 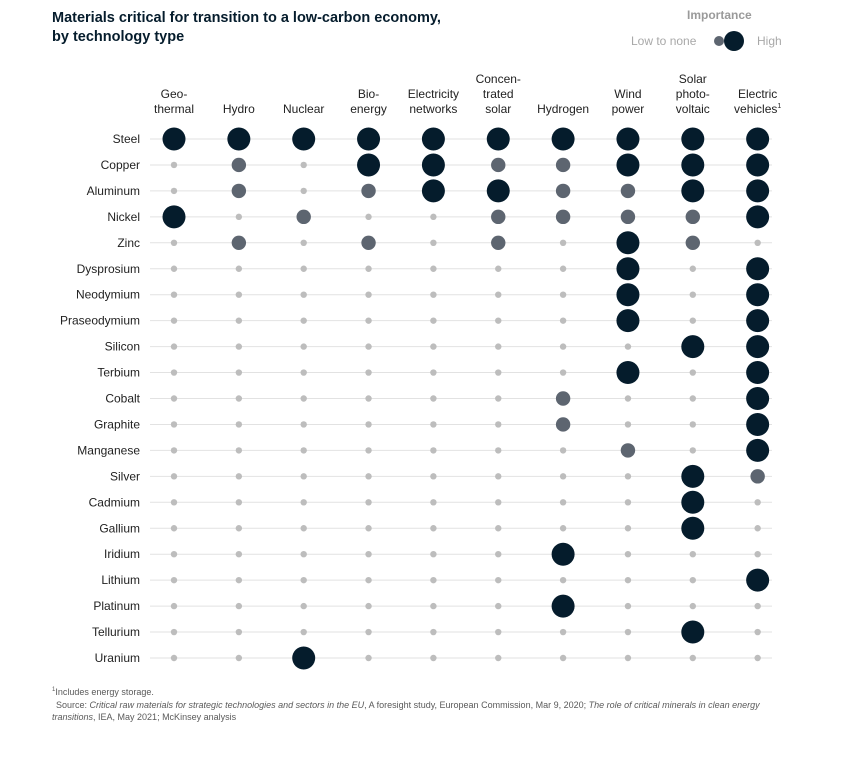 I want to click on dot-copper-bioenergy, so click(x=369, y=165).